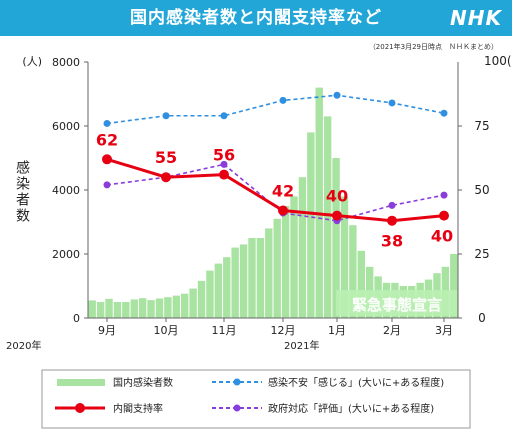  I want to click on left-tick-label-1: 2000, so click(66, 254).